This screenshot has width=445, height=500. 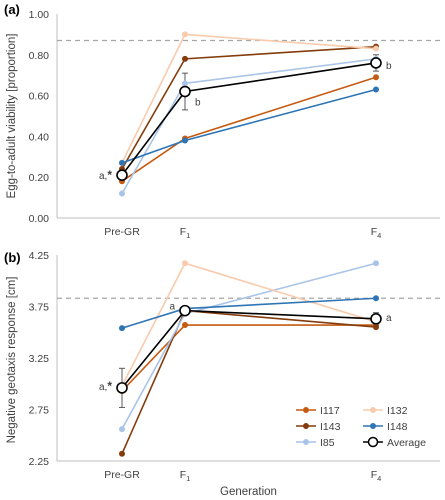 What do you see at coordinates (397, 427) in the screenshot?
I see `legend-label: I148` at bounding box center [397, 427].